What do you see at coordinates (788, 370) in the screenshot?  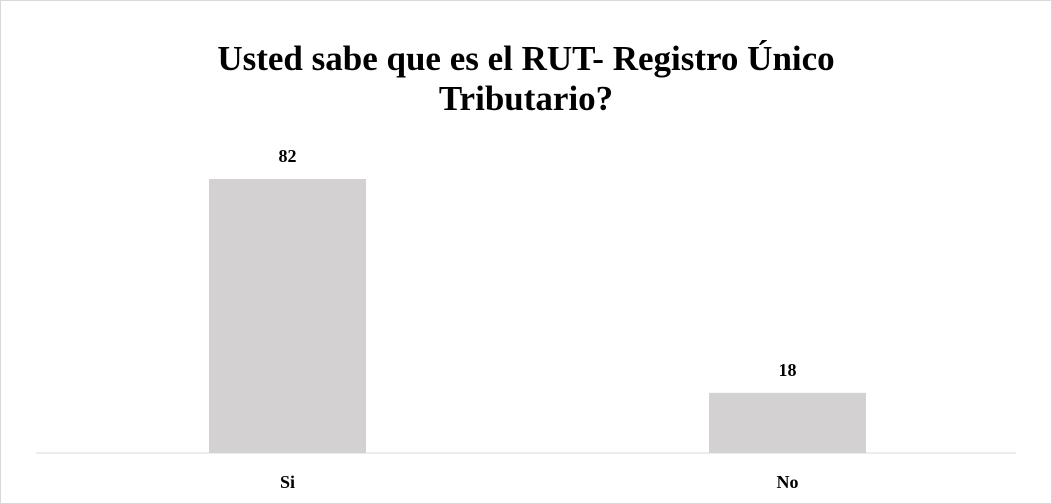 I see `data-label: 18` at bounding box center [788, 370].